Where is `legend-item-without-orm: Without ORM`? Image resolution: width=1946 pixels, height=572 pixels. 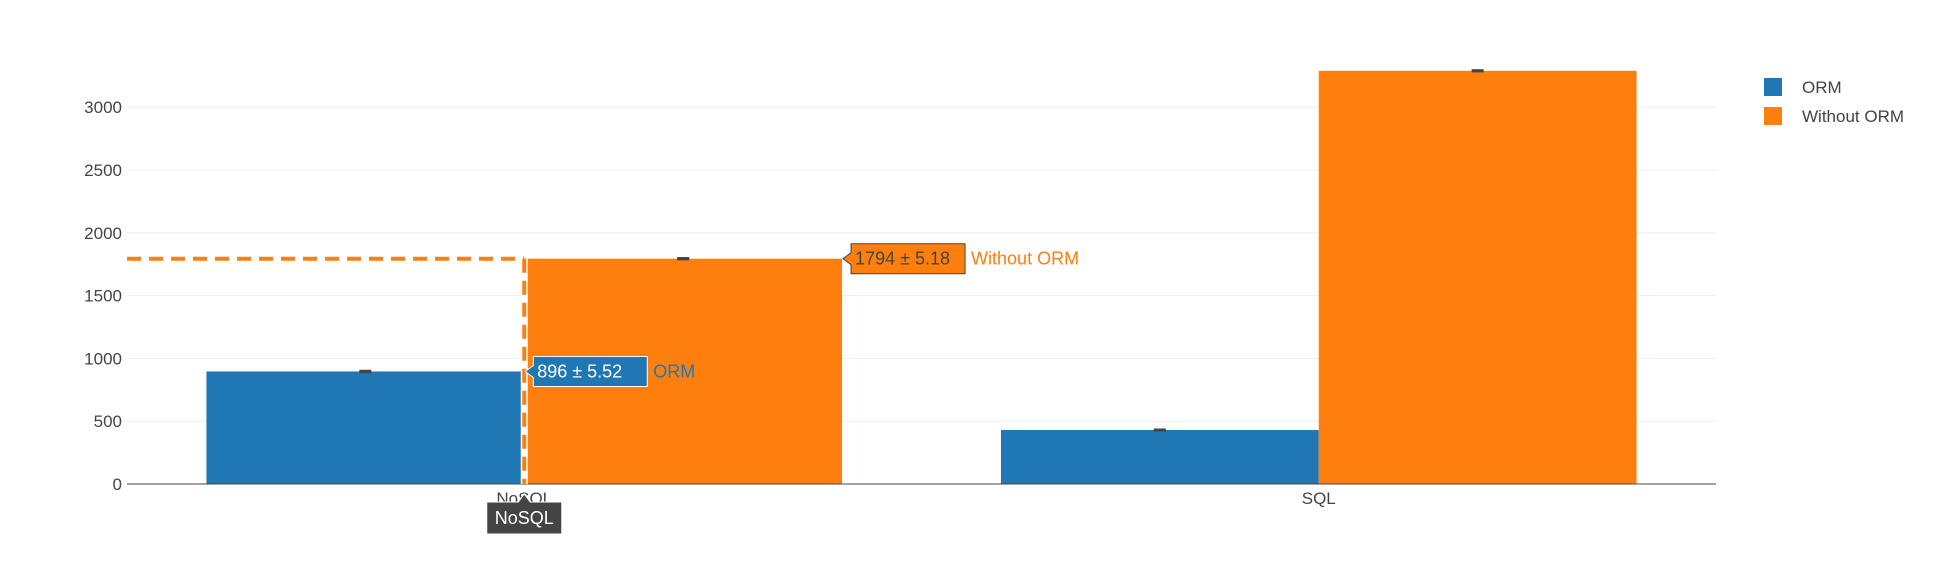 legend-item-without-orm: Without ORM is located at coordinates (1834, 116).